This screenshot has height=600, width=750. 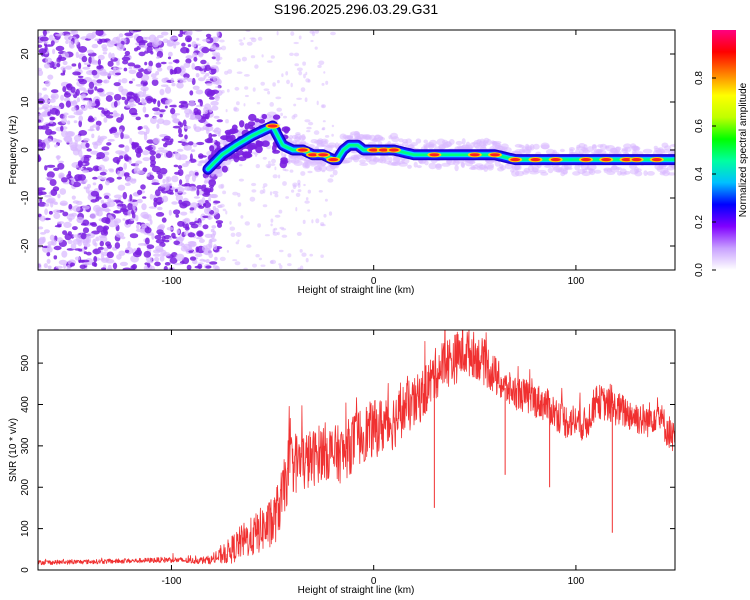 What do you see at coordinates (356, 9) in the screenshot?
I see `chart-title: S196.2025.296.03.29.G31` at bounding box center [356, 9].